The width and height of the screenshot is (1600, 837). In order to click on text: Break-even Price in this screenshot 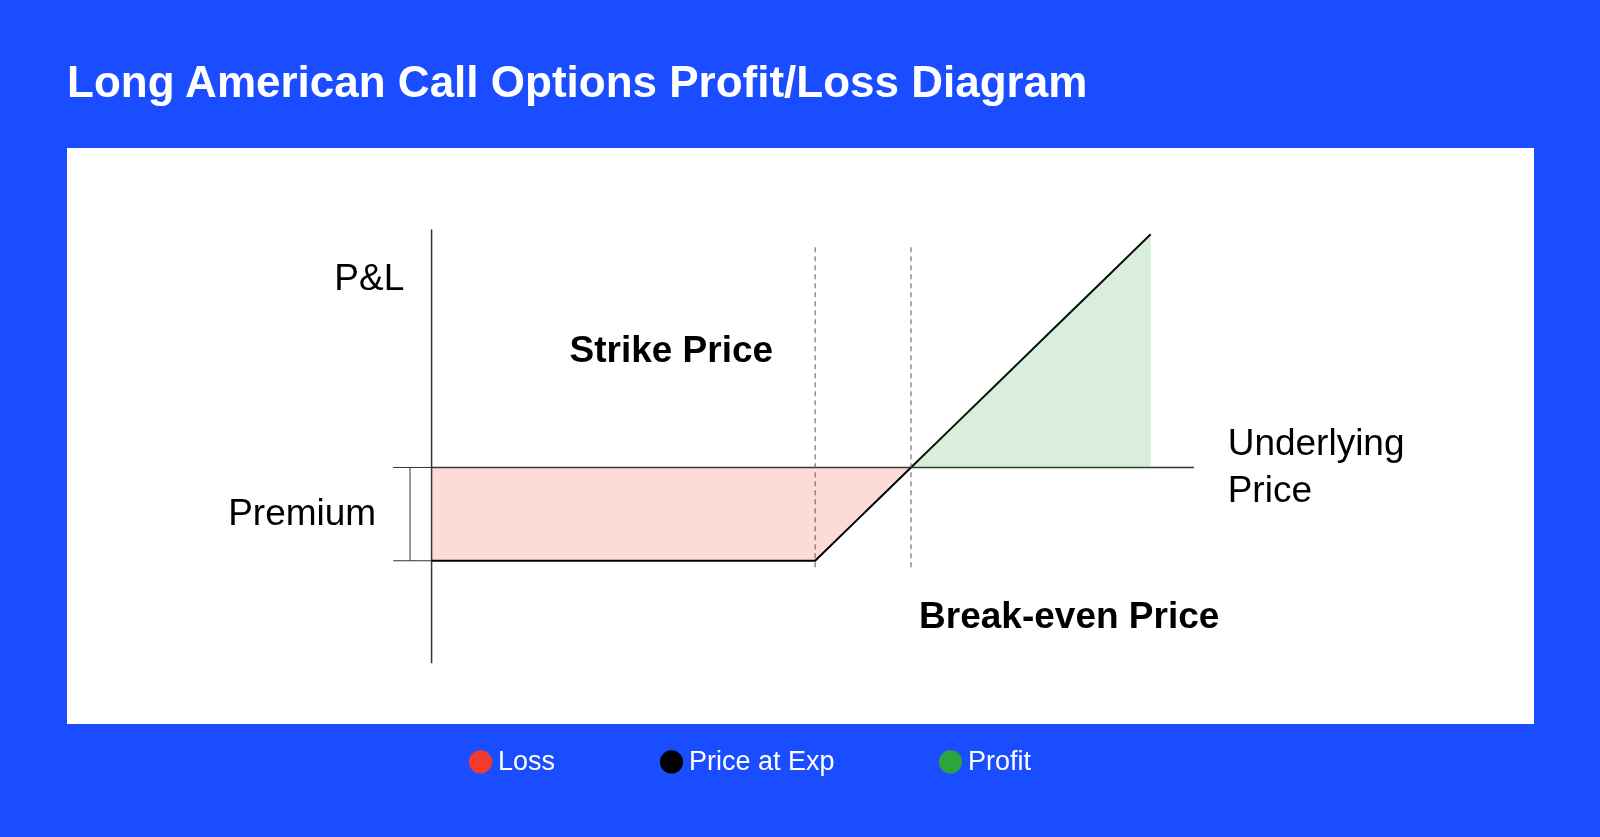, I will do `click(1069, 615)`.